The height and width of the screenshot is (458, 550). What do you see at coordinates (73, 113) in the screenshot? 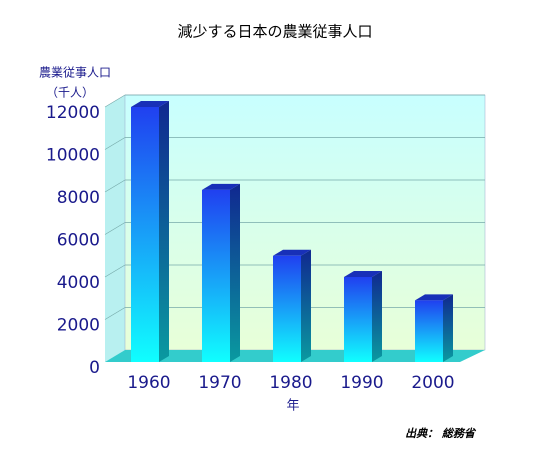
I see `y-tick-label: 12000` at bounding box center [73, 113].